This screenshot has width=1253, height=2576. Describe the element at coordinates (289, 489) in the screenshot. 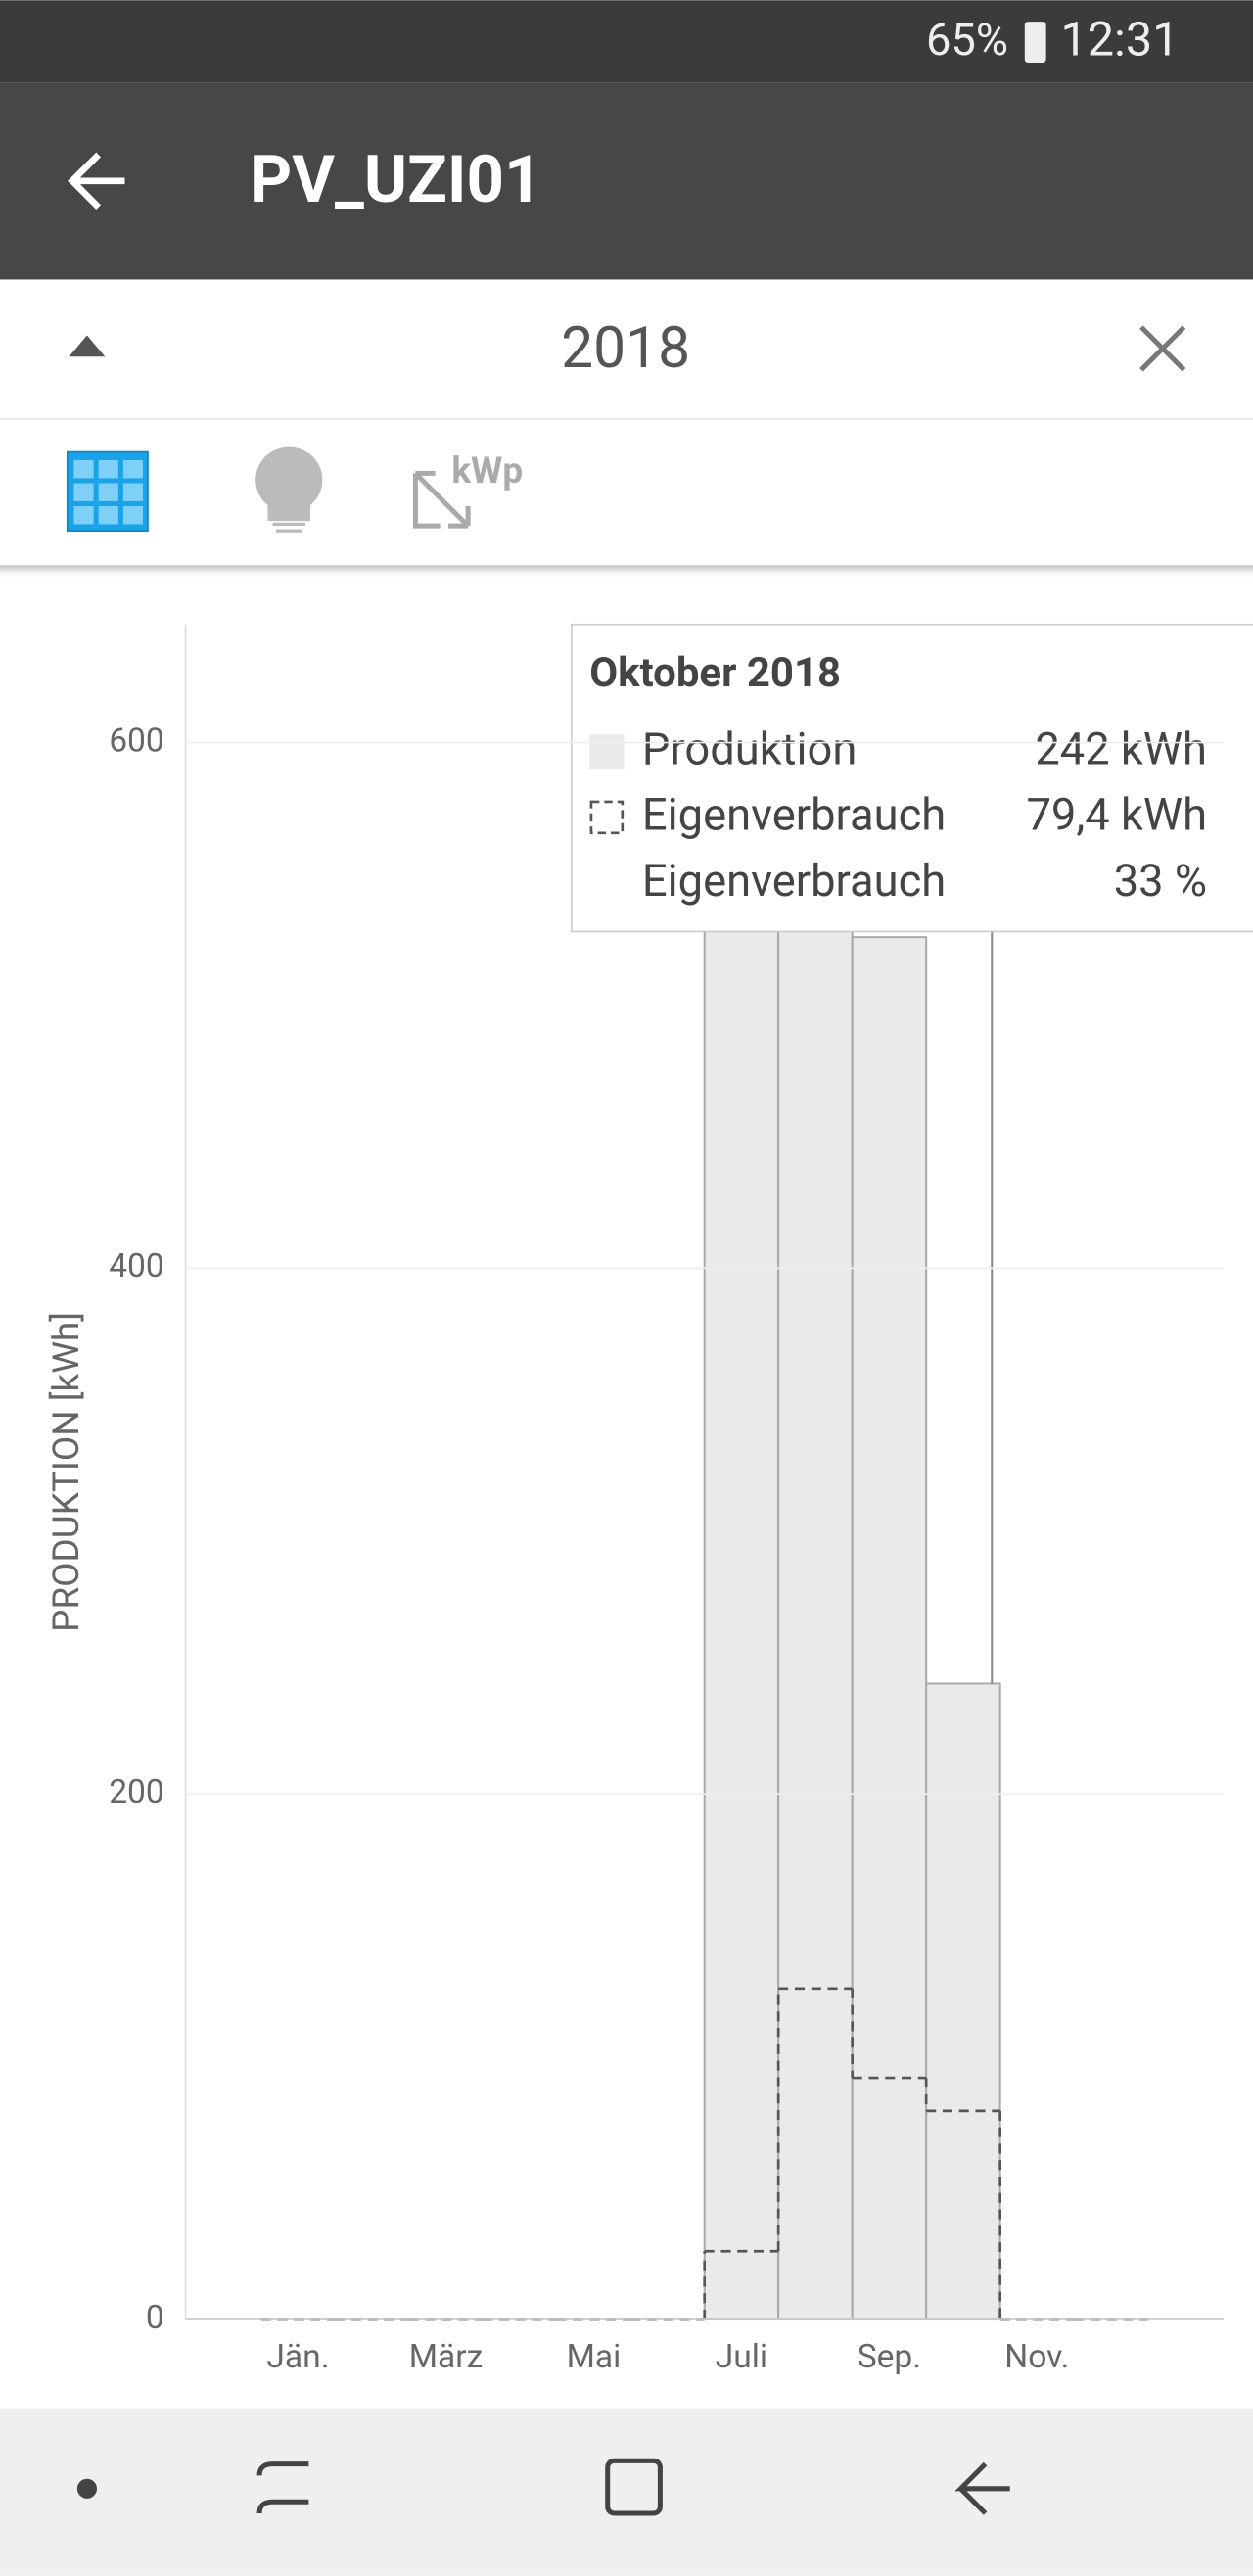

I see `consumption-button` at that location.